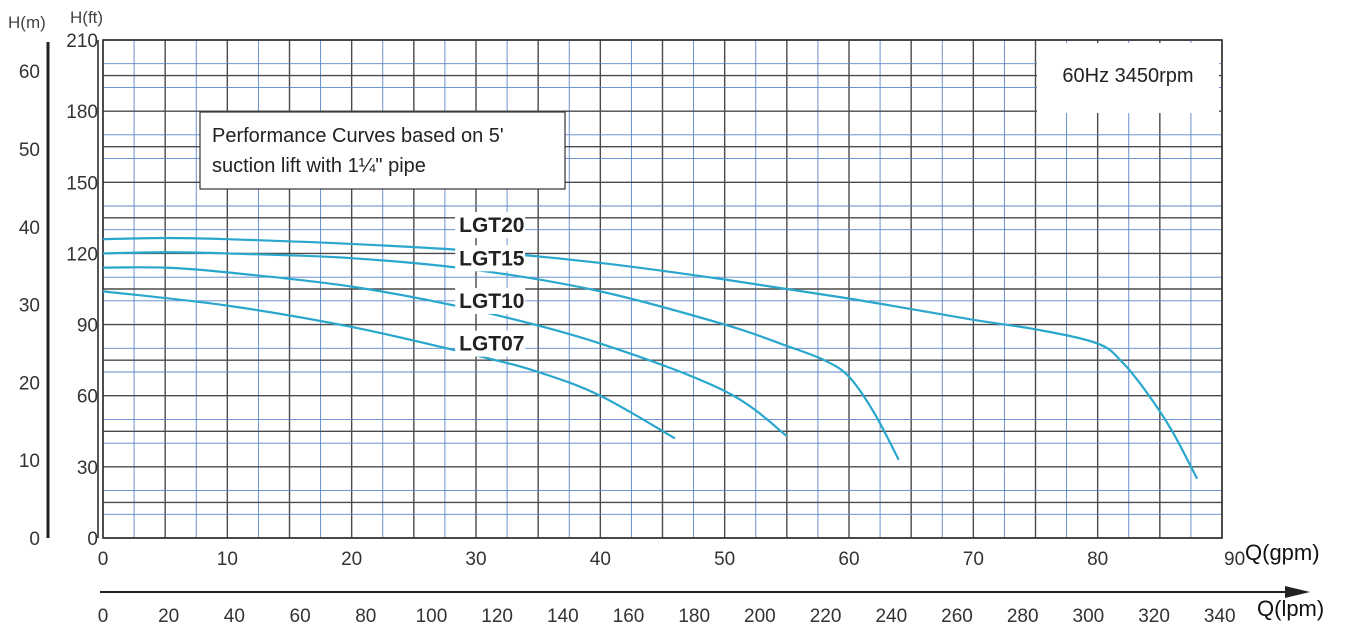  I want to click on x-tick-label: 10, so click(227, 559).